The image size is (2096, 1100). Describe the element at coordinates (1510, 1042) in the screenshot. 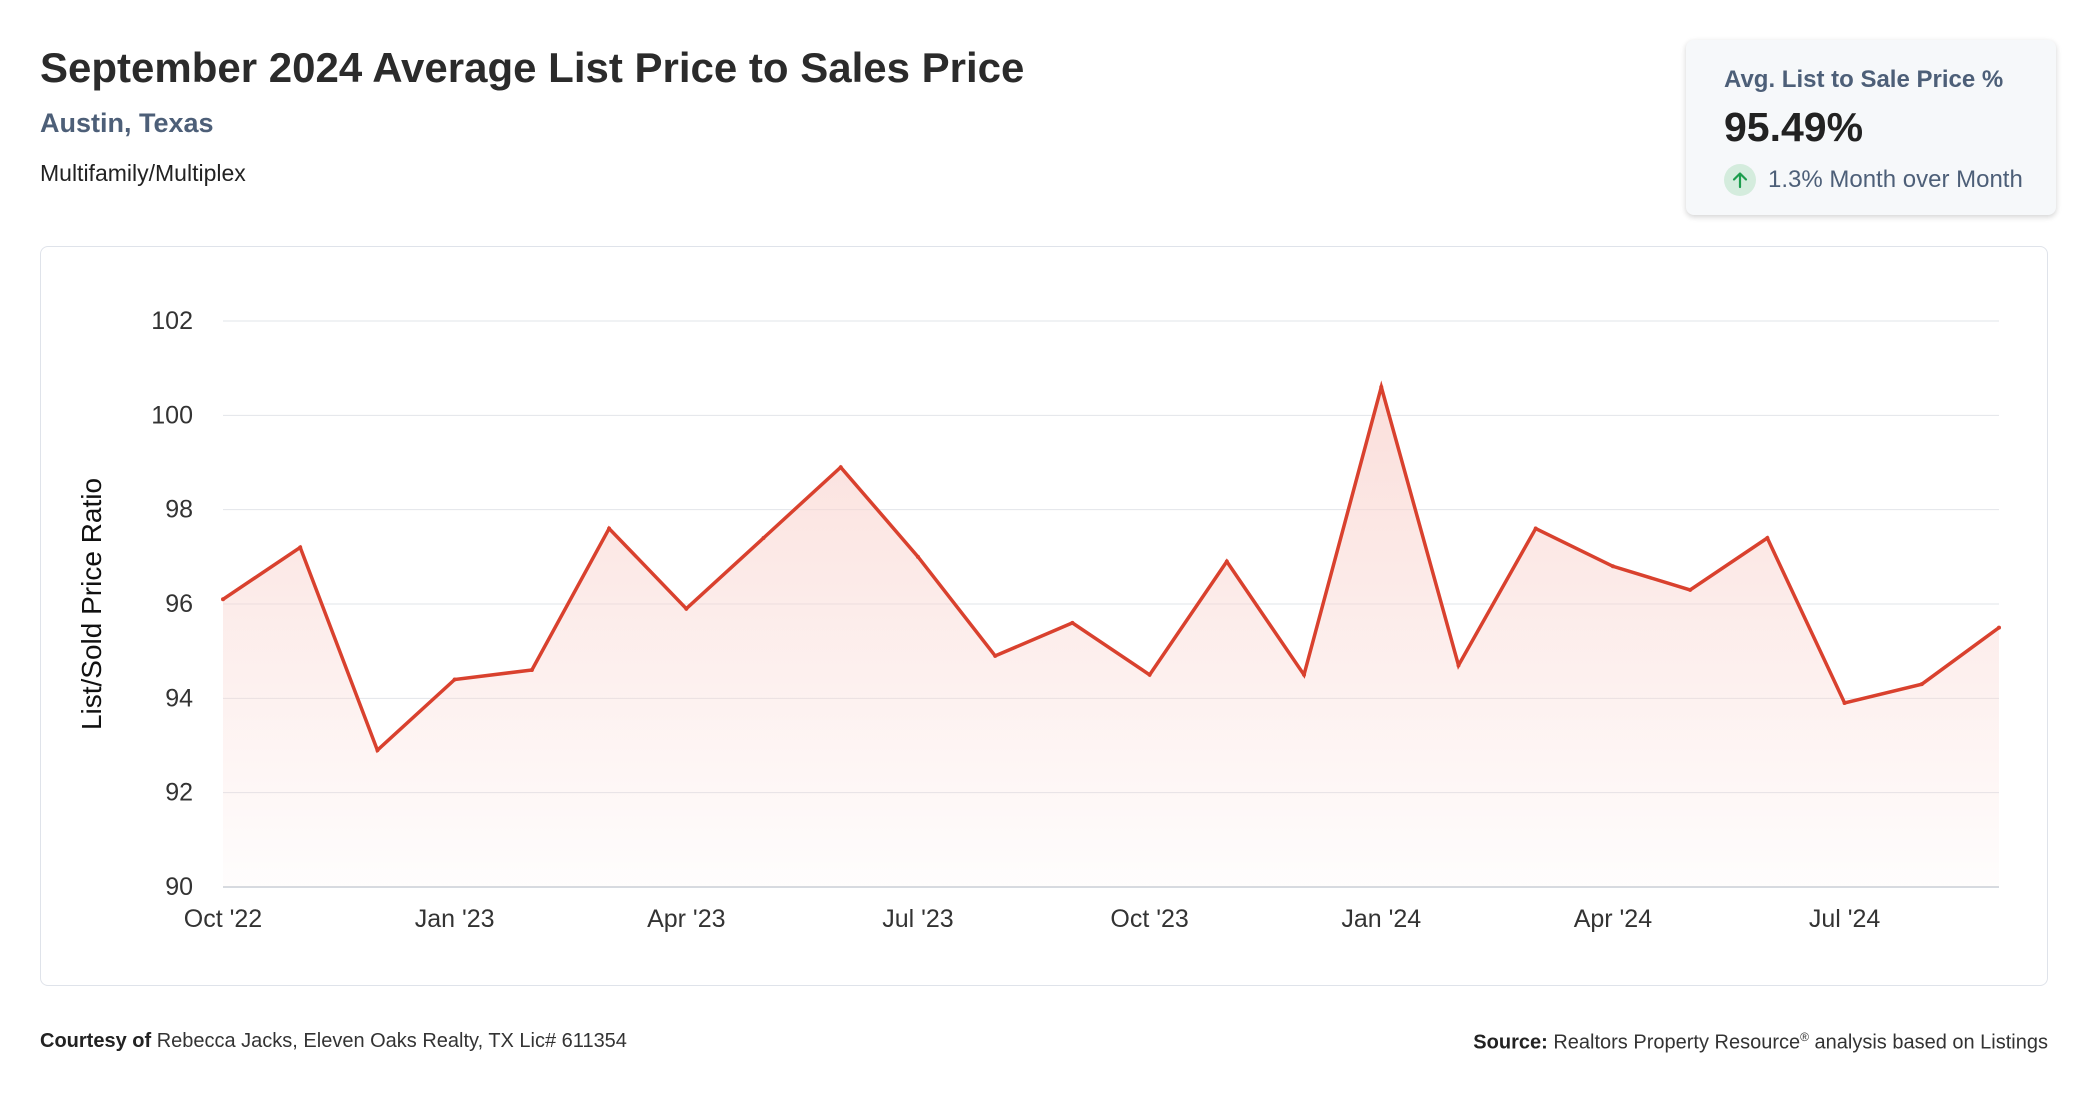

I see `source-label: Source:` at that location.